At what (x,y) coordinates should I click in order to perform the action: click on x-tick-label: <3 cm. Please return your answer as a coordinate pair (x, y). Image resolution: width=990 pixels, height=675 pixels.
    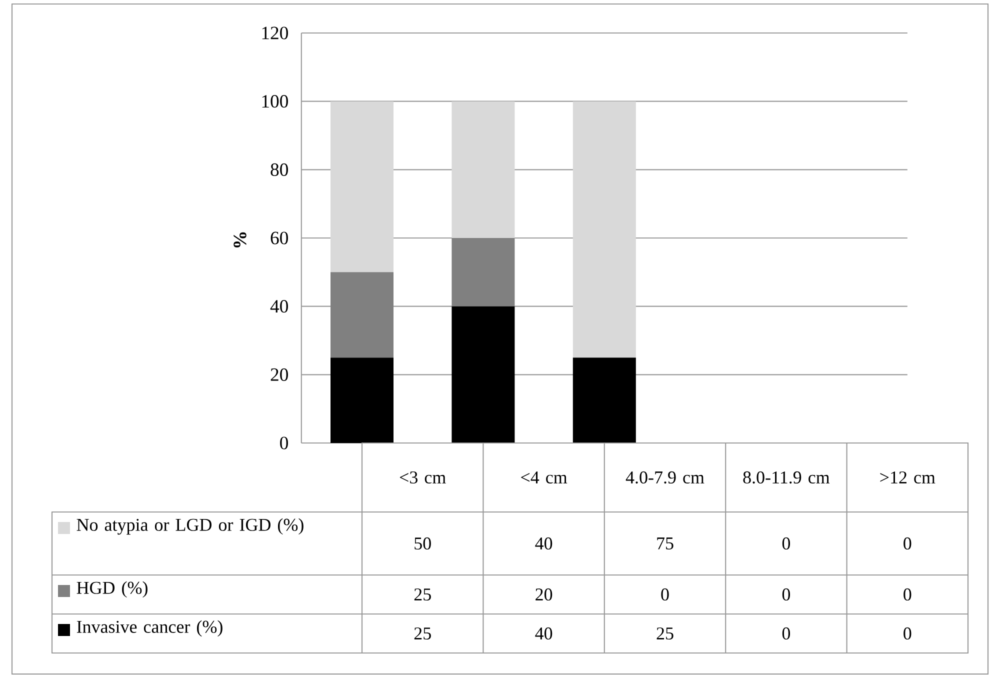
    Looking at the image, I should click on (423, 477).